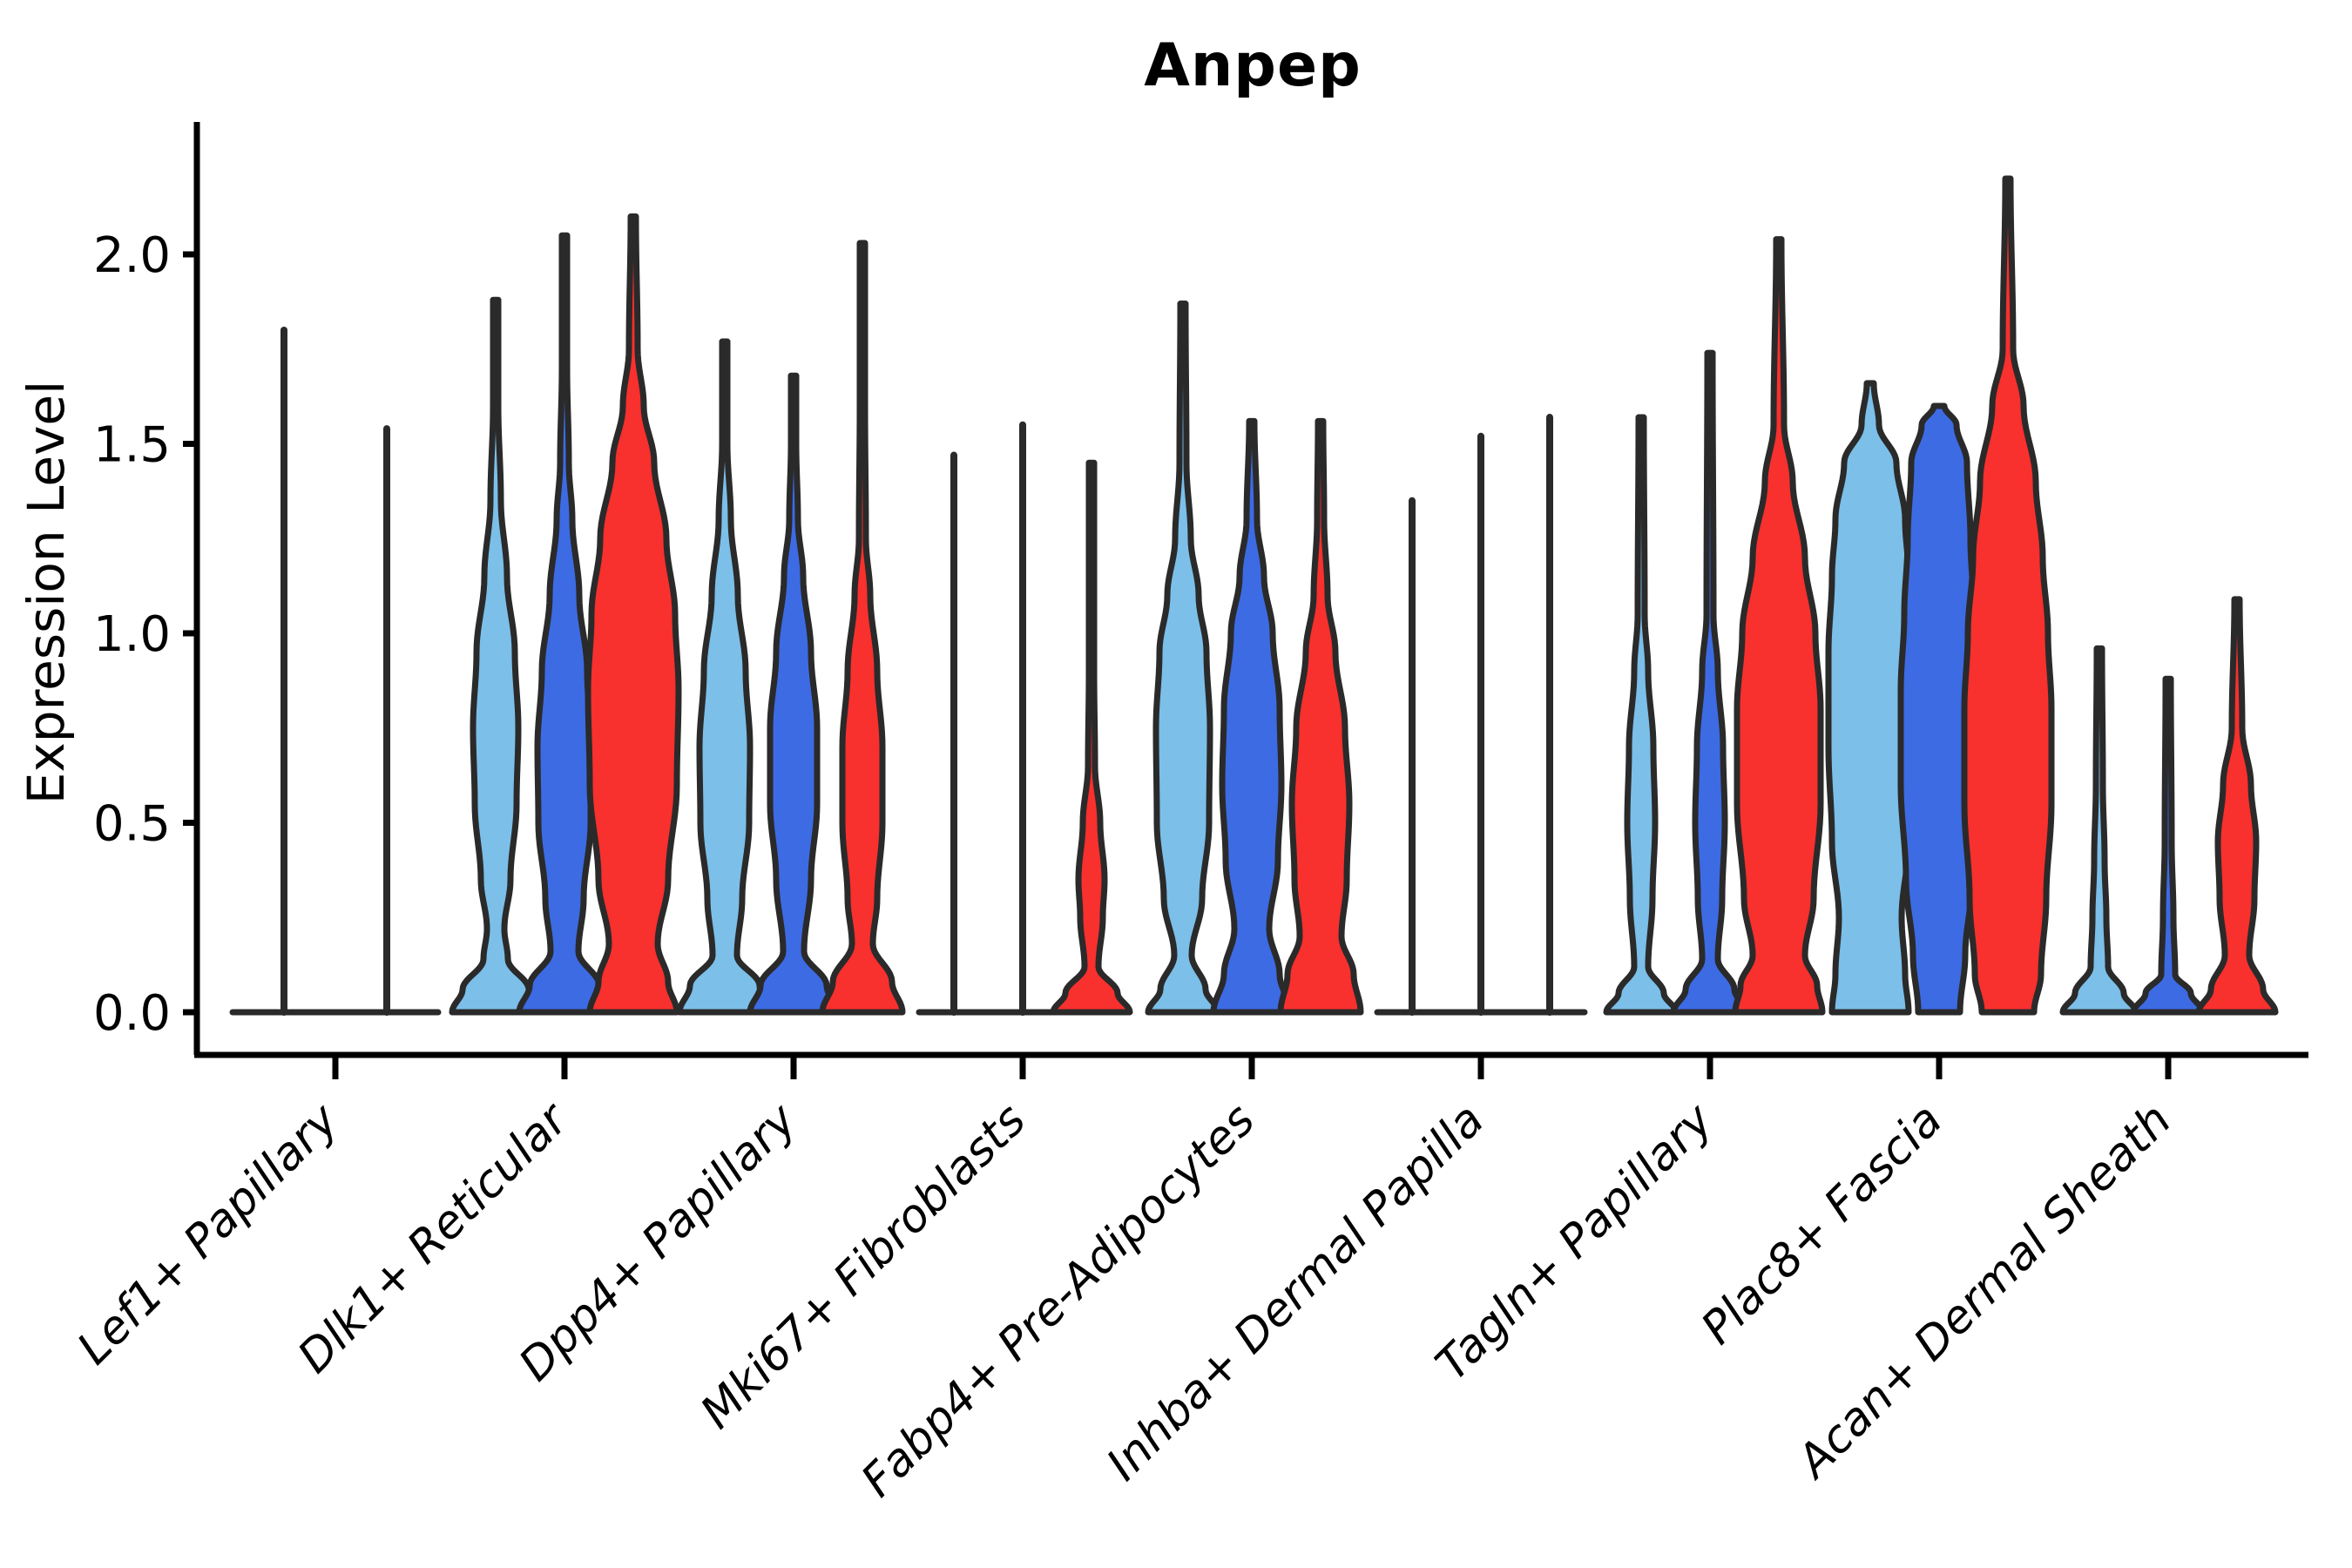 The image size is (2352, 1568). Describe the element at coordinates (2237, 806) in the screenshot. I see `violin-g9-red` at that location.